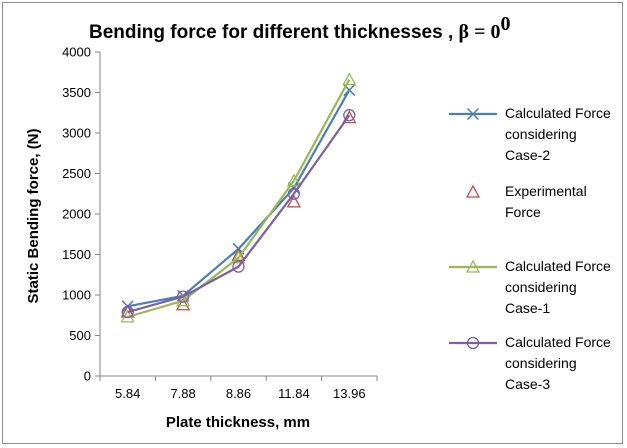  I want to click on legend-label: Force, so click(523, 212).